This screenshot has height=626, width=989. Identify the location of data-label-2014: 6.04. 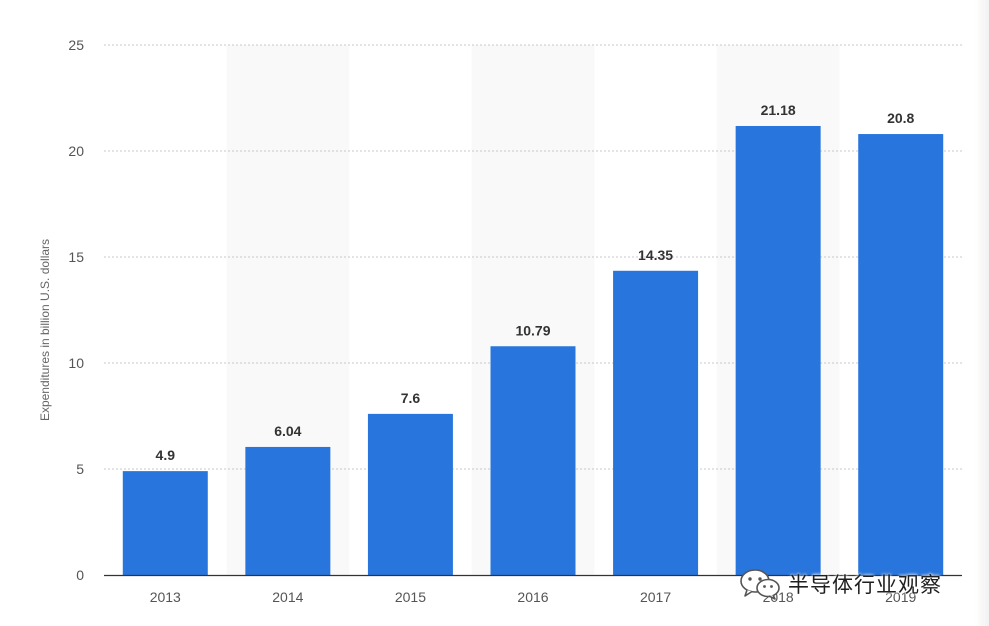
(287, 431).